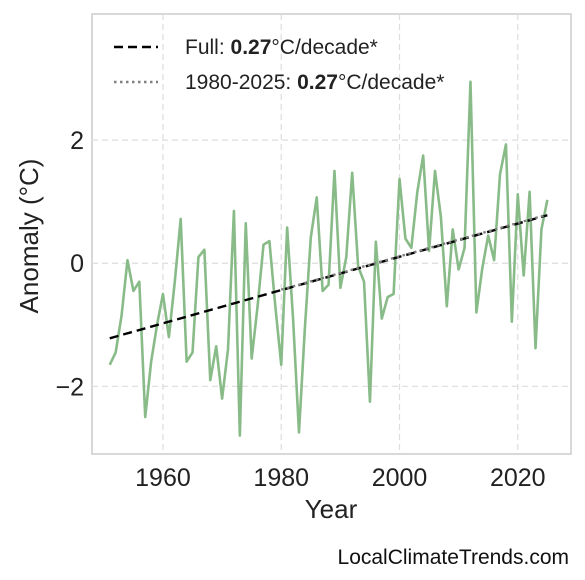  I want to click on y-axis-ticks: −2 0 2, so click(69, 264).